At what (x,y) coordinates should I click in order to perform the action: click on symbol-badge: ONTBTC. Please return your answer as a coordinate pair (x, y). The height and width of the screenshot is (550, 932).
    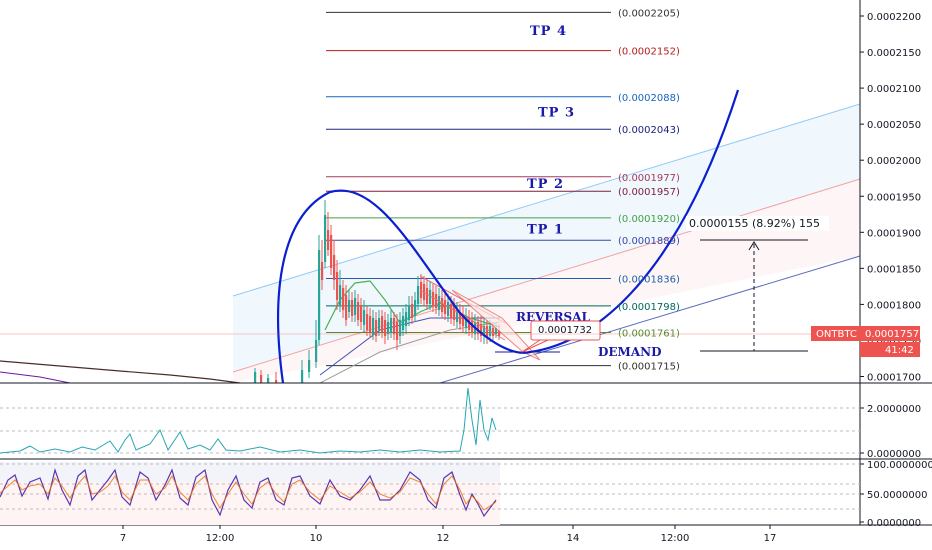
    Looking at the image, I should click on (835, 333).